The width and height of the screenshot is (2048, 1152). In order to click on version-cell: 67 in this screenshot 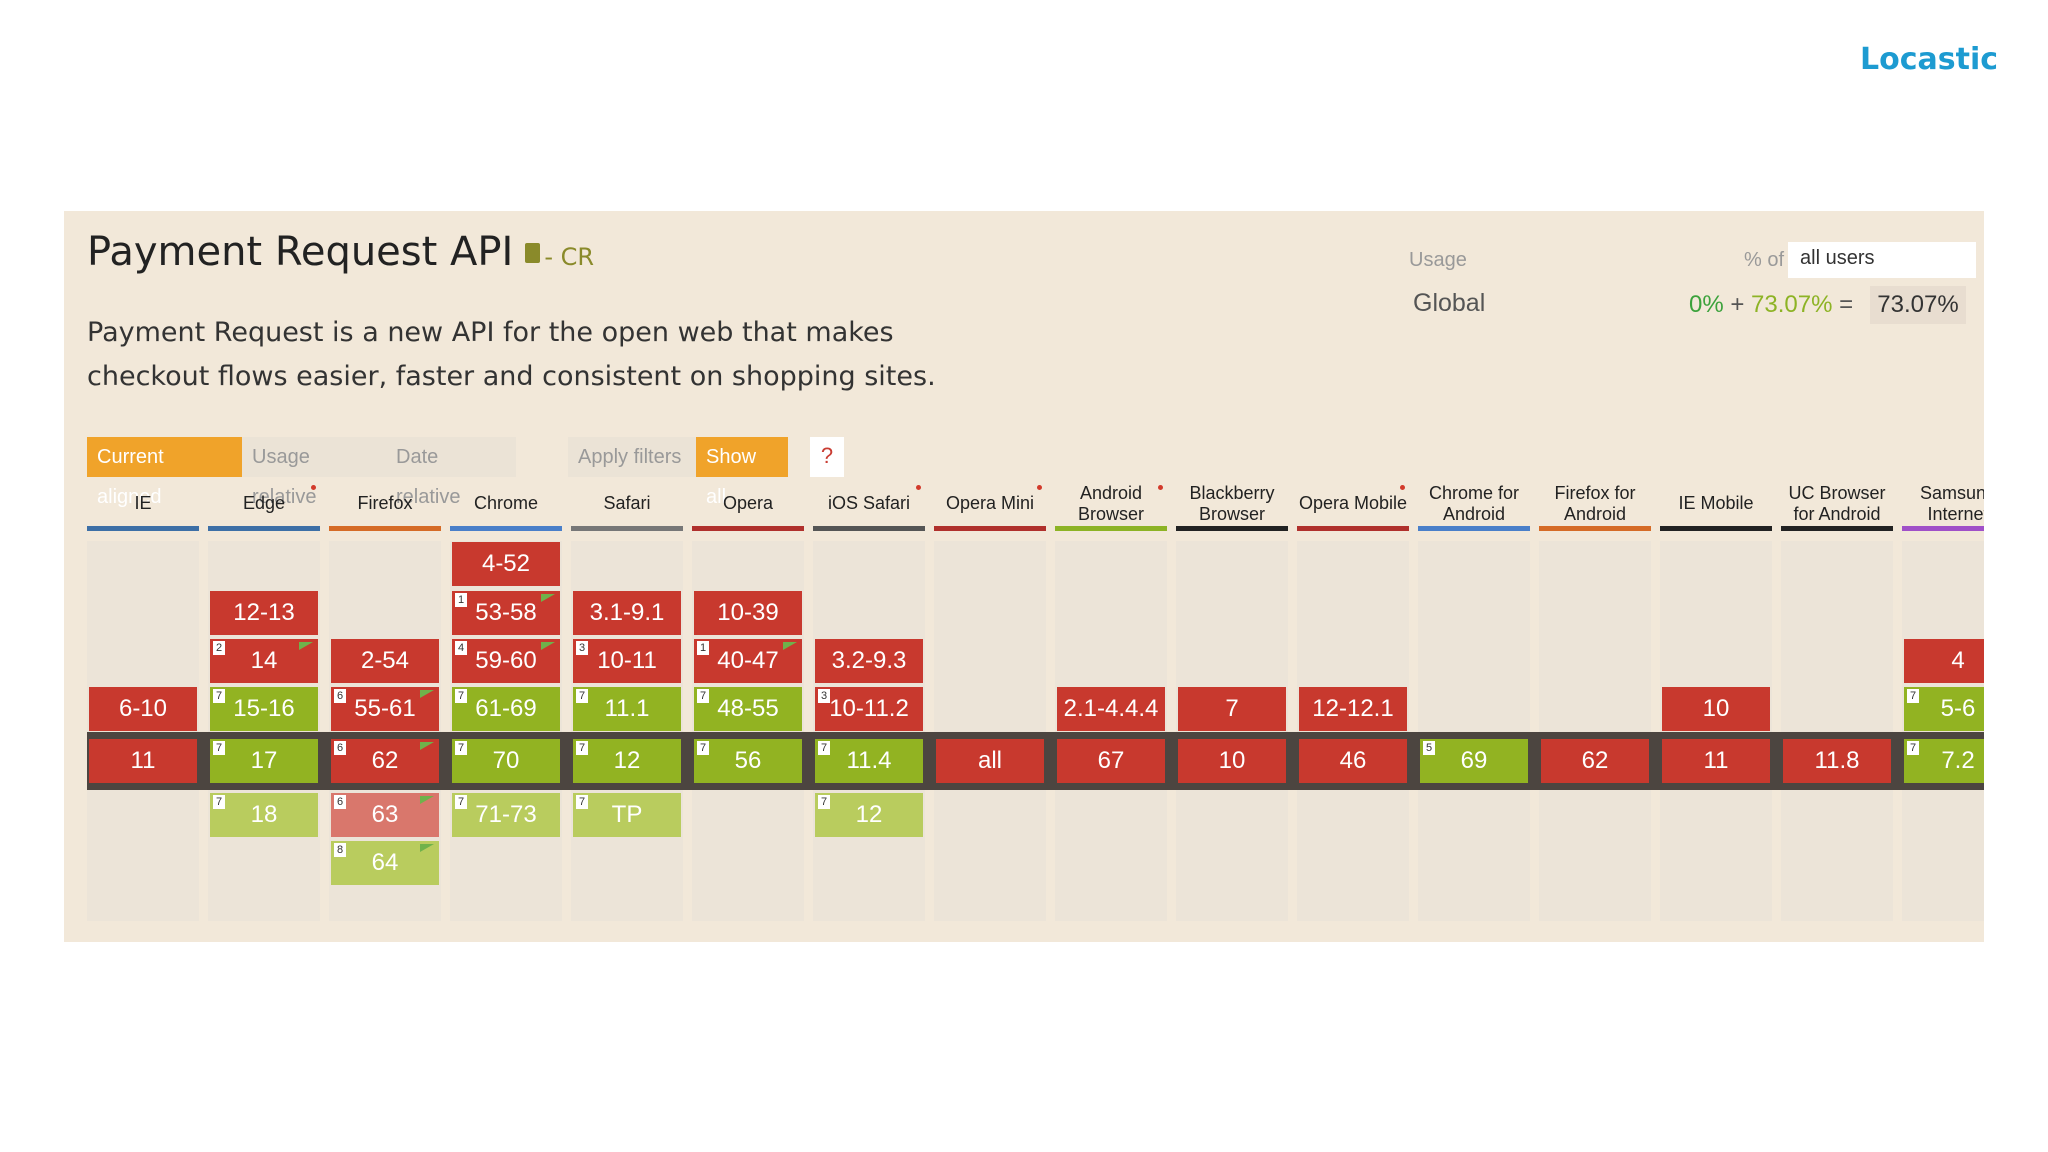, I will do `click(1111, 761)`.